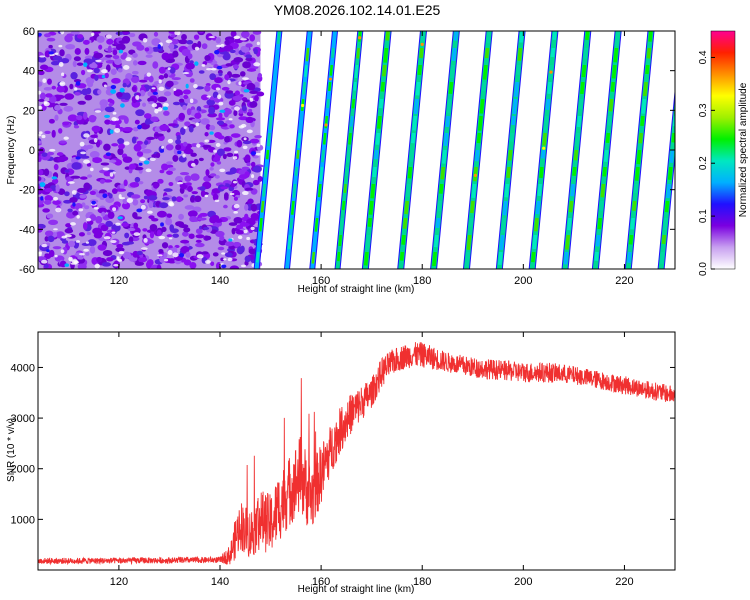 The image size is (750, 600). What do you see at coordinates (32, 151) in the screenshot?
I see `y-tick-label: 0` at bounding box center [32, 151].